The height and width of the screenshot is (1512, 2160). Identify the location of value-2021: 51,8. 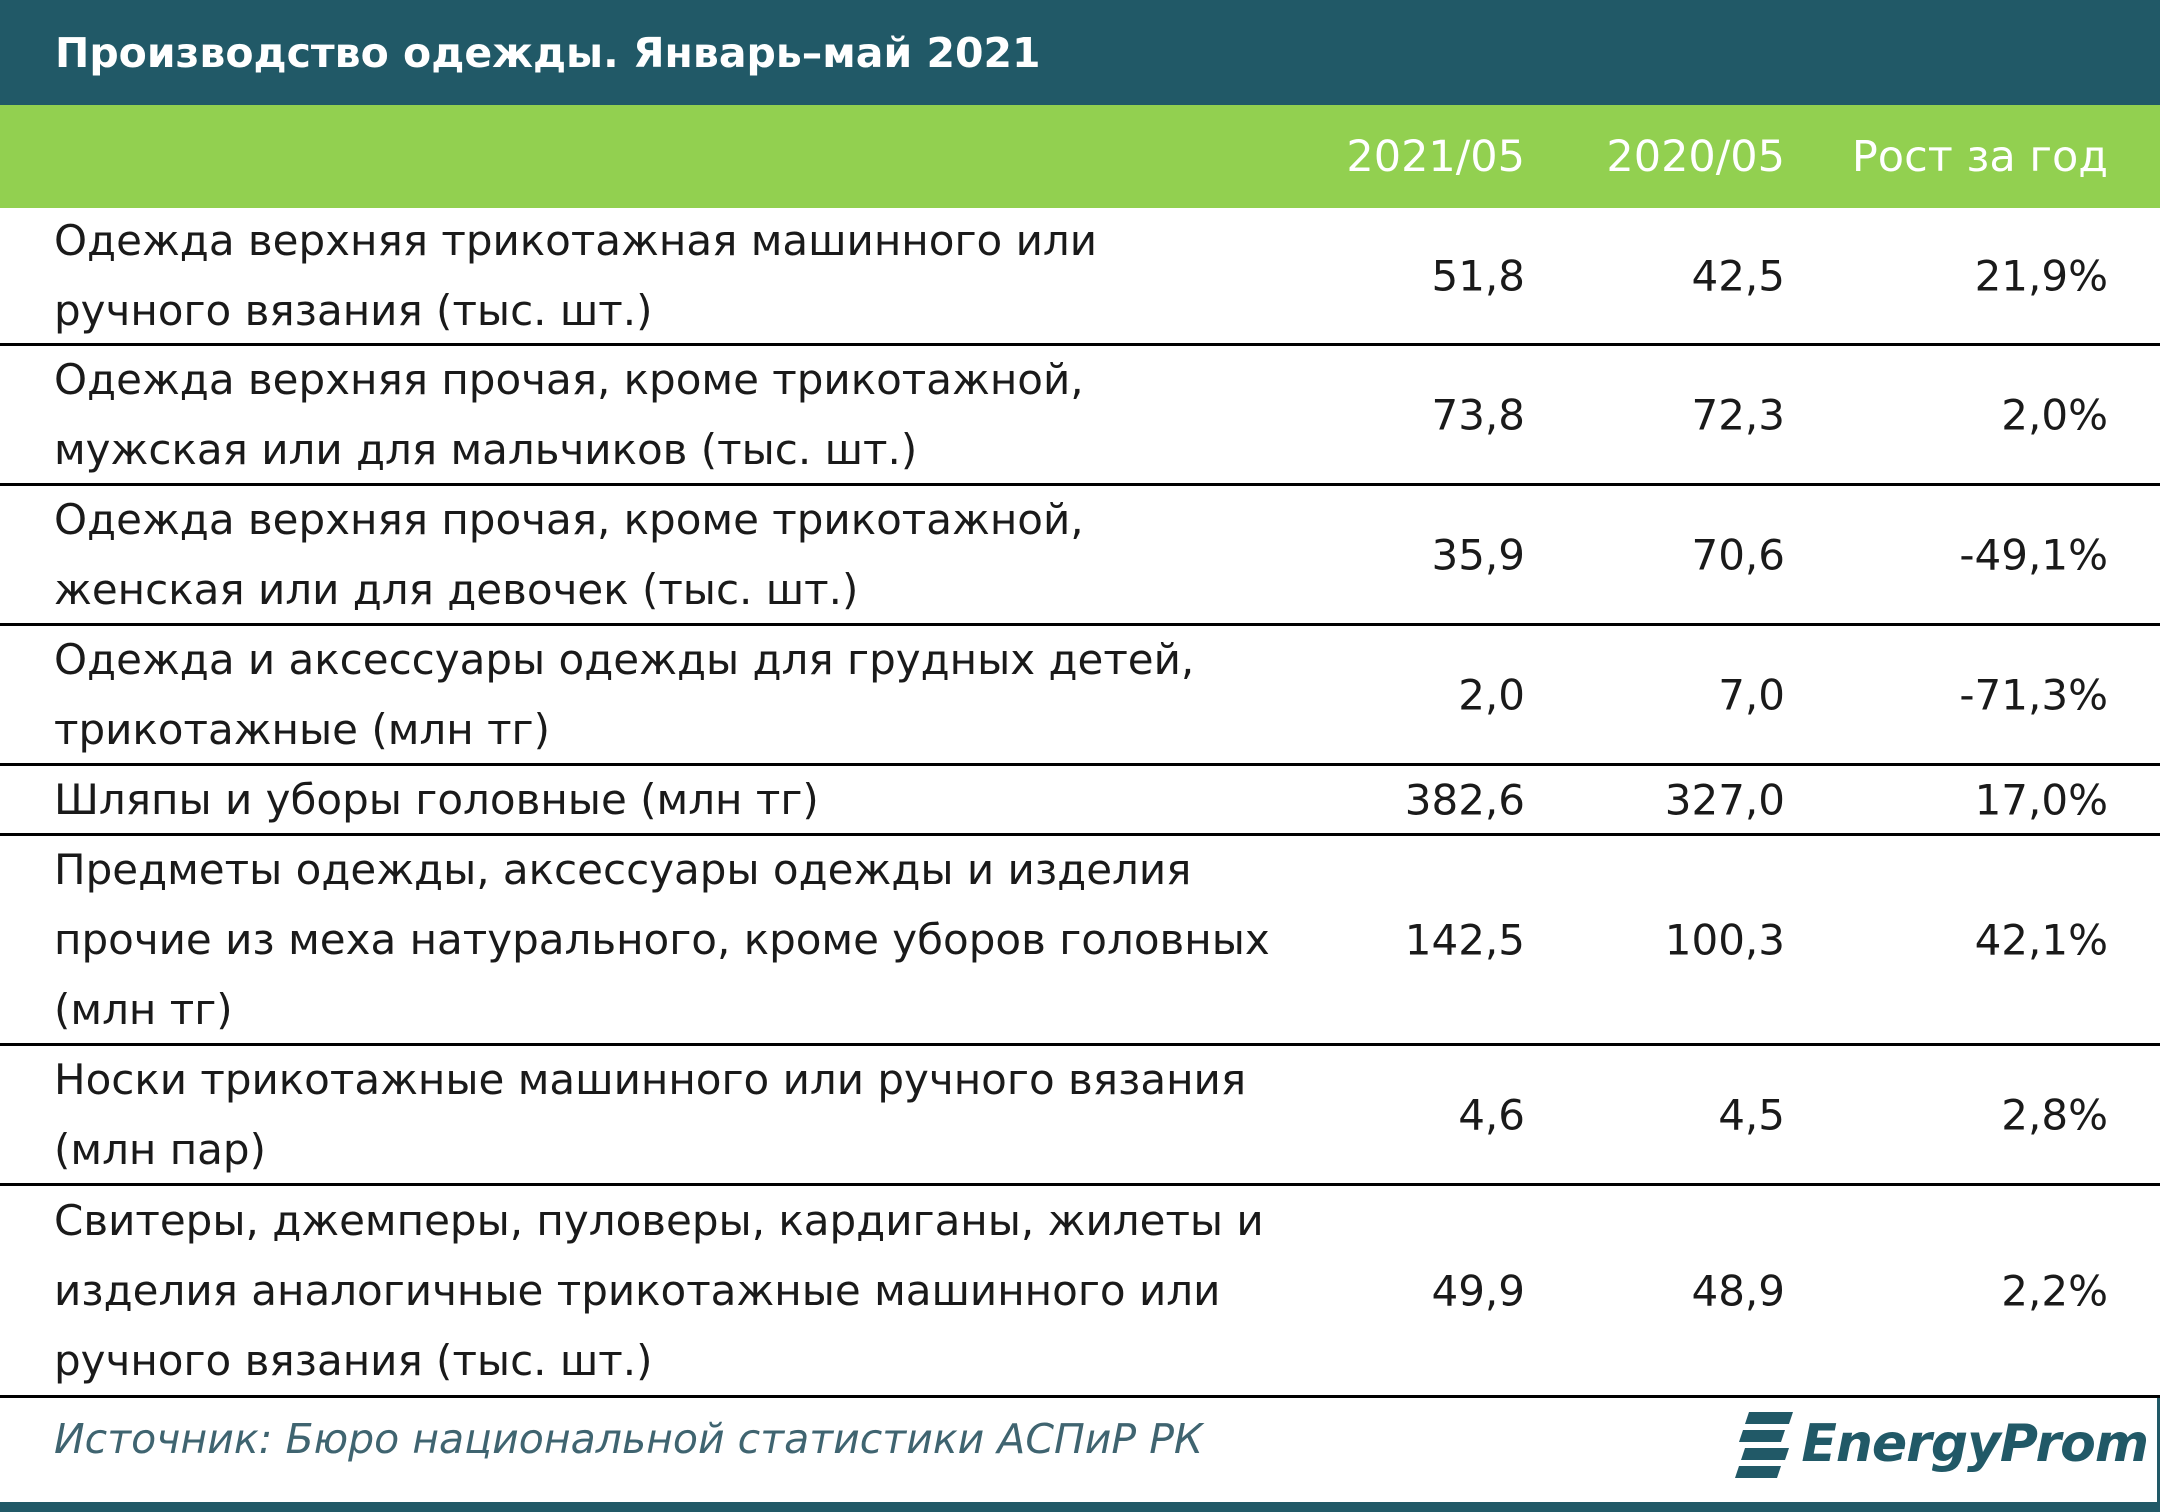
(1478, 275).